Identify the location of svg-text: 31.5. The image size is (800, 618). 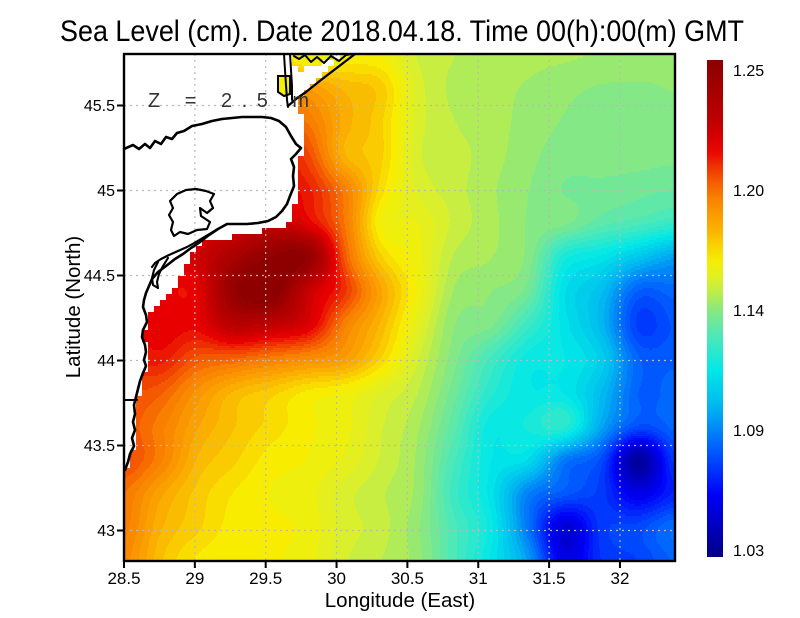
(549, 578).